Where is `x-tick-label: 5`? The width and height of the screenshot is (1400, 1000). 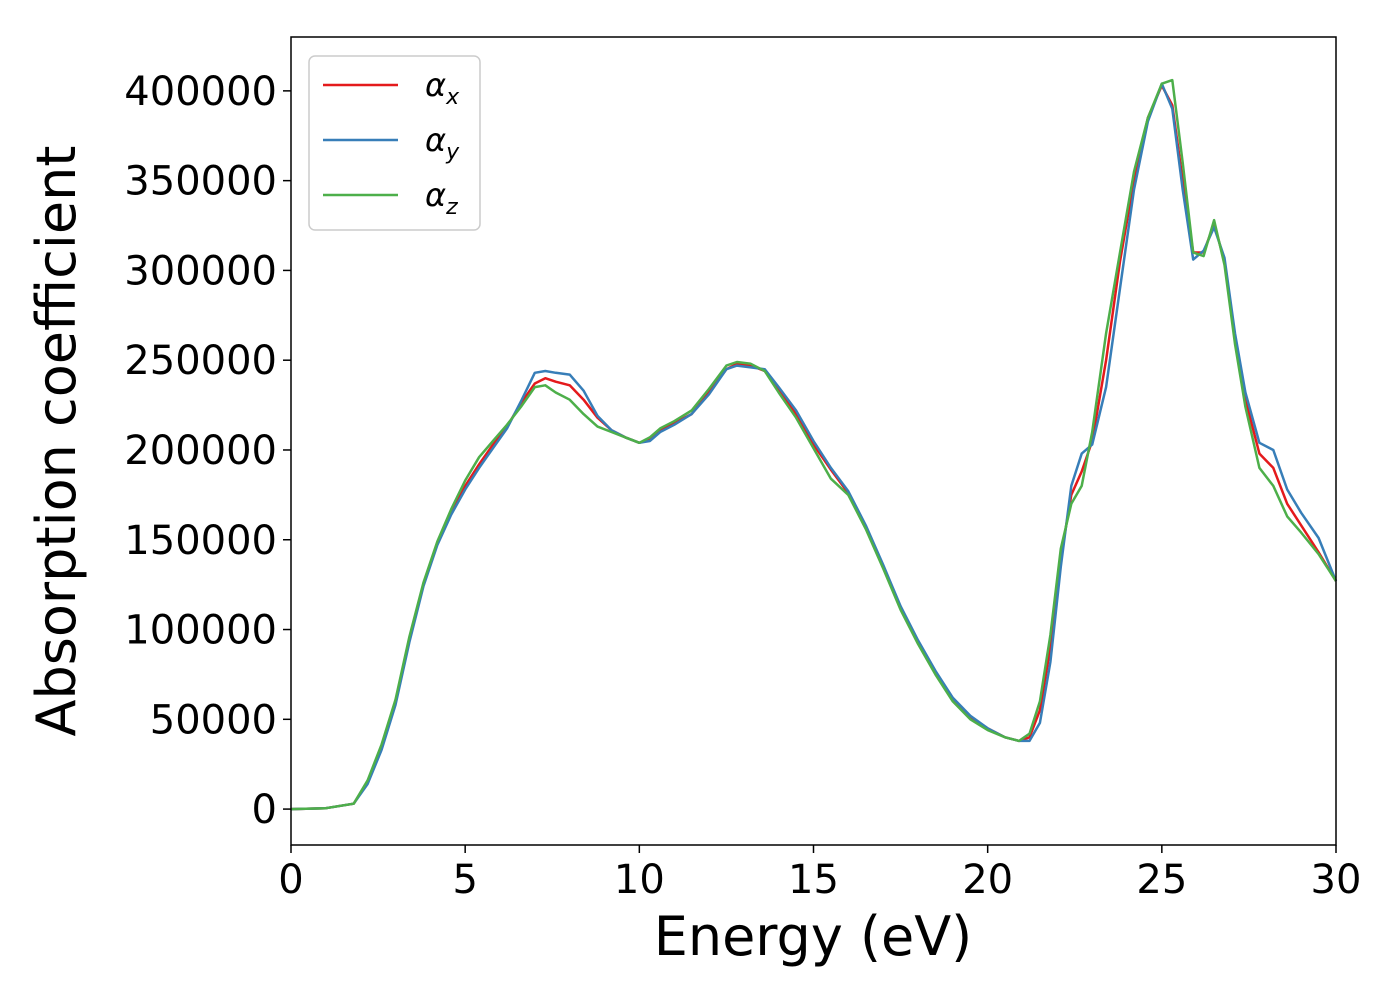
x-tick-label: 5 is located at coordinates (464, 880).